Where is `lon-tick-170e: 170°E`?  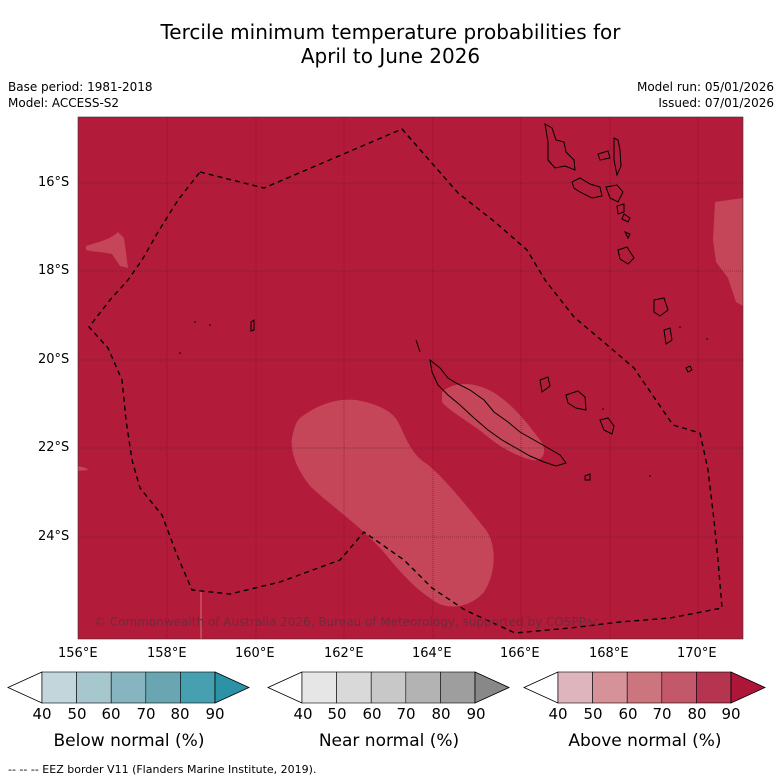 lon-tick-170e: 170°E is located at coordinates (697, 653).